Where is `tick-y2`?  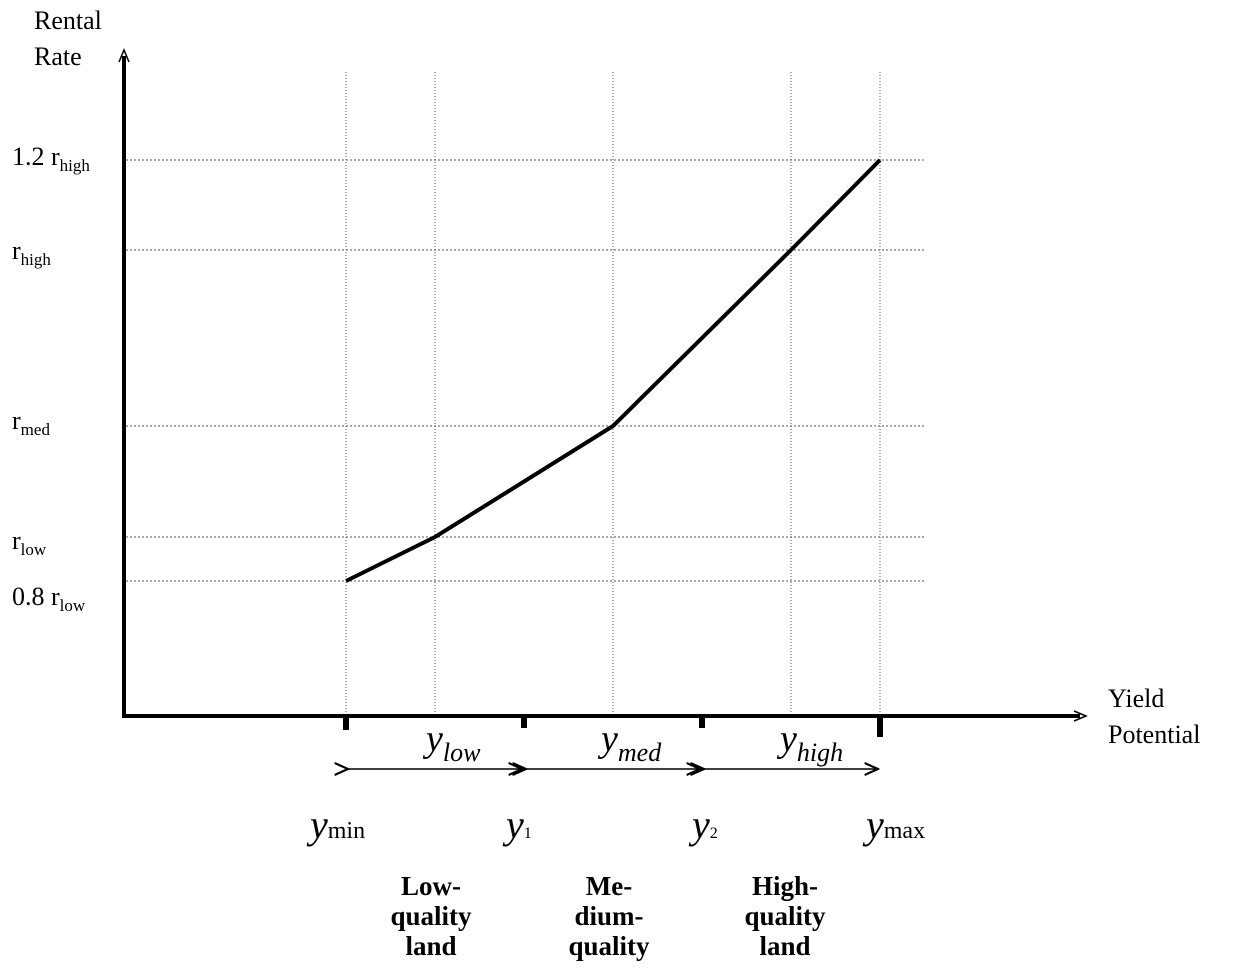
tick-y2 is located at coordinates (702, 722).